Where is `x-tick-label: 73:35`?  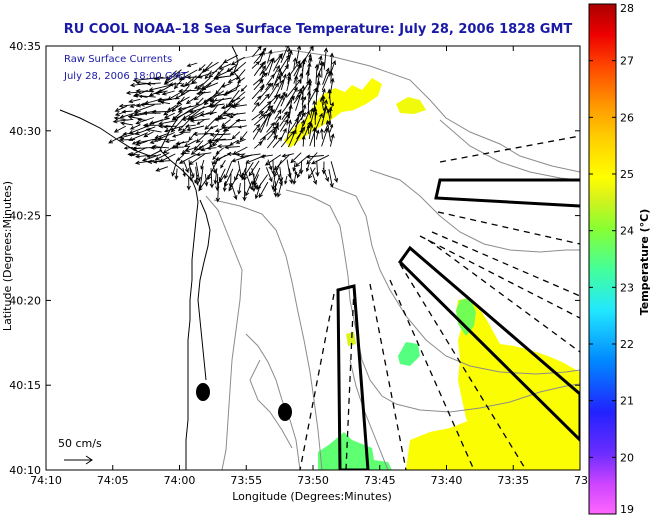
x-tick-label: 73:35 is located at coordinates (513, 480).